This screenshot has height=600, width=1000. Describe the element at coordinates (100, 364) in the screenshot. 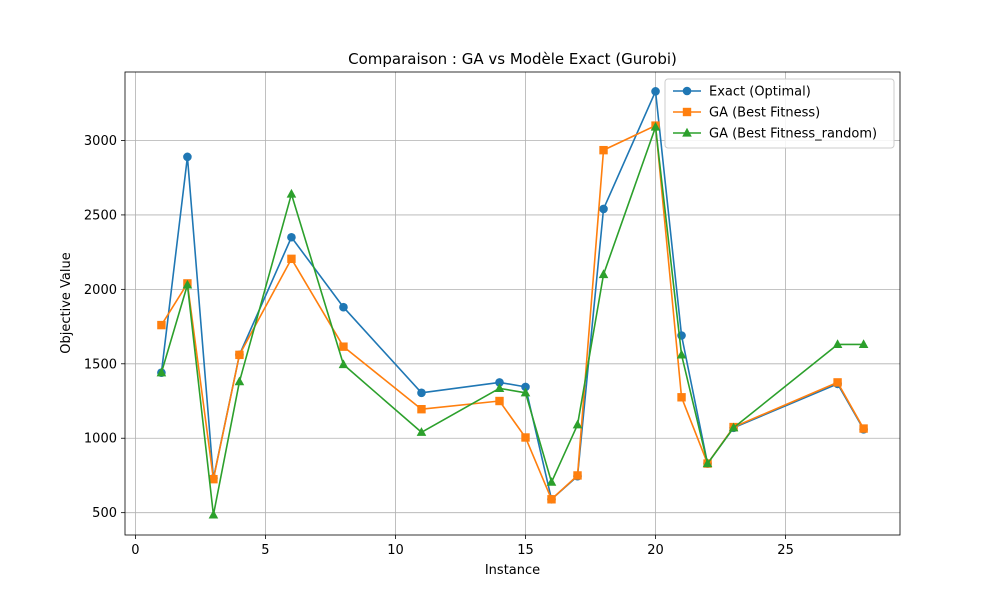

I see `y-tick-label: 1500` at that location.